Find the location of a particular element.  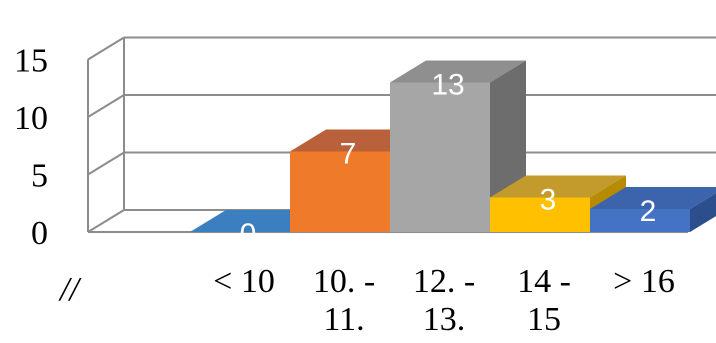

category-label-1: 11. is located at coordinates (343, 319).